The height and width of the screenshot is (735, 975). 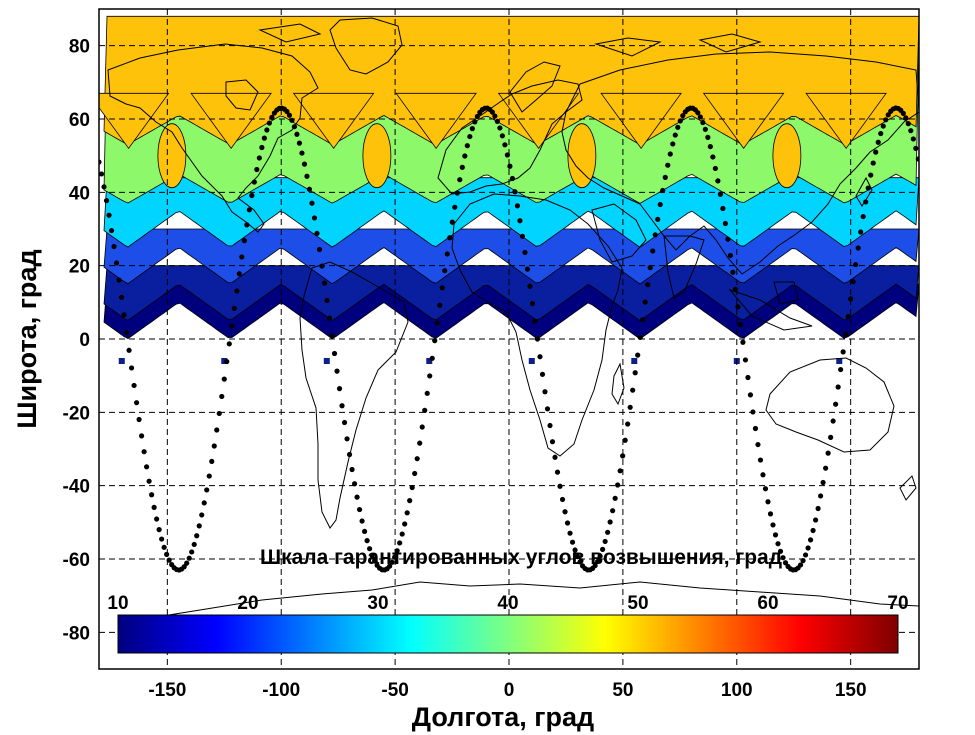 What do you see at coordinates (507, 690) in the screenshot?
I see `x-tick-labels: -150 -100 -50 0 50 100 150` at bounding box center [507, 690].